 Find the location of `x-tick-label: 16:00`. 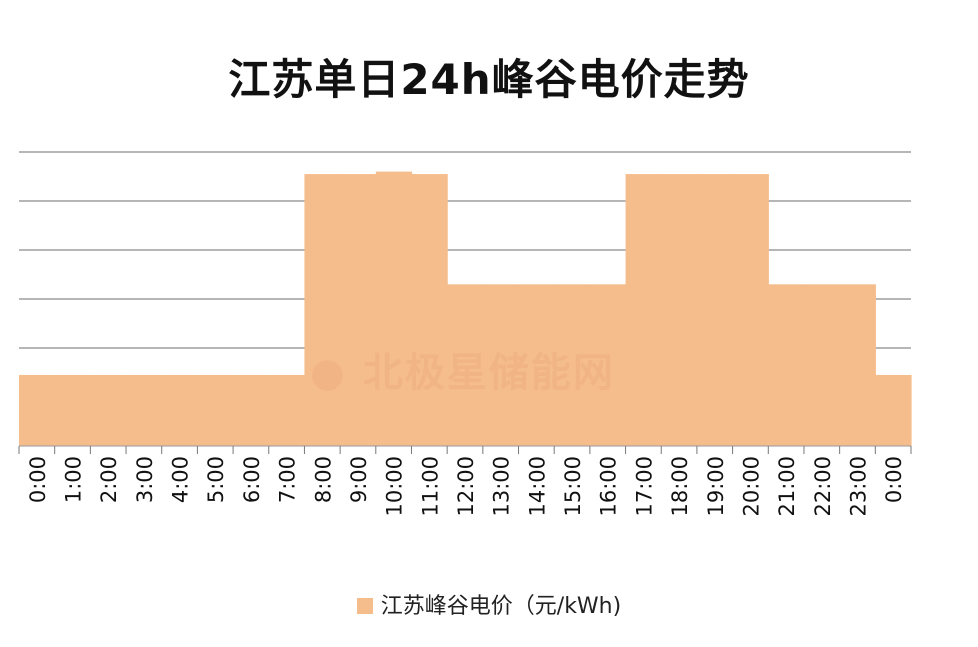

x-tick-label: 16:00 is located at coordinates (609, 486).